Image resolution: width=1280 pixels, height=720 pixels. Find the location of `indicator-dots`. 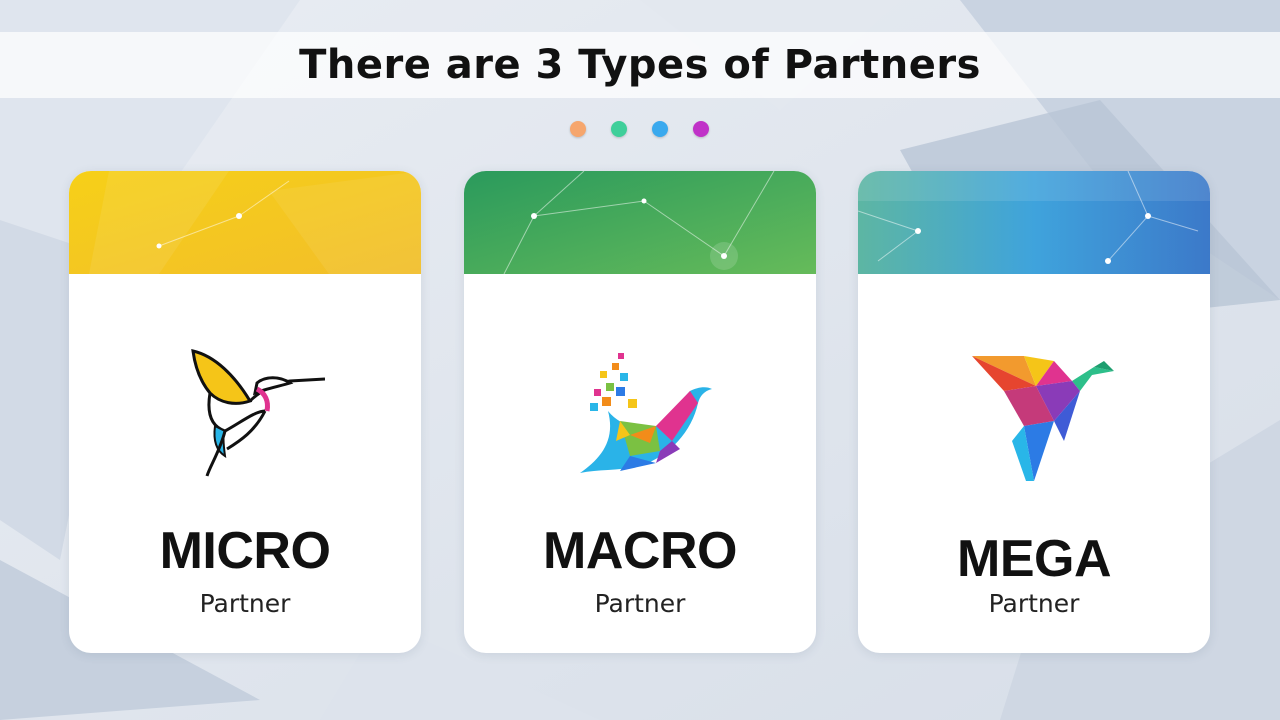

indicator-dots is located at coordinates (639, 129).